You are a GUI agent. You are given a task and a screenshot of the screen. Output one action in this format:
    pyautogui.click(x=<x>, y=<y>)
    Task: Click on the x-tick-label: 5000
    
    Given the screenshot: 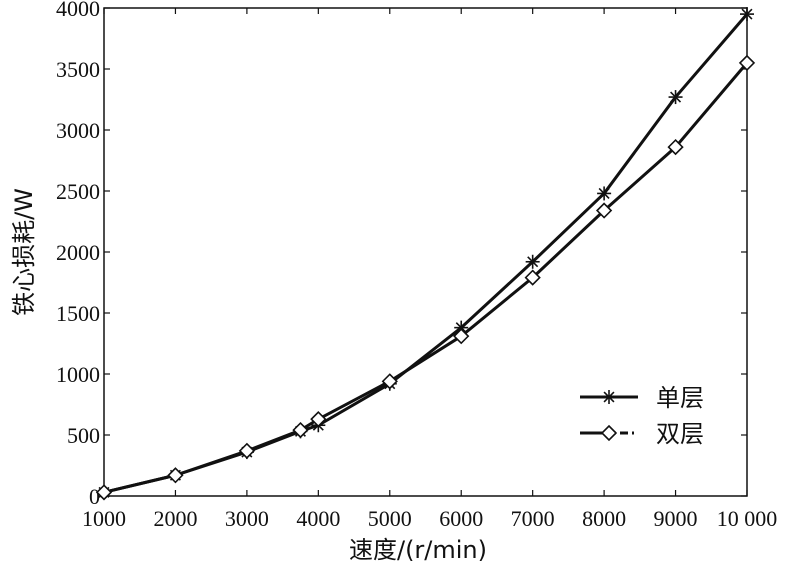 What is the action you would take?
    pyautogui.click(x=390, y=518)
    